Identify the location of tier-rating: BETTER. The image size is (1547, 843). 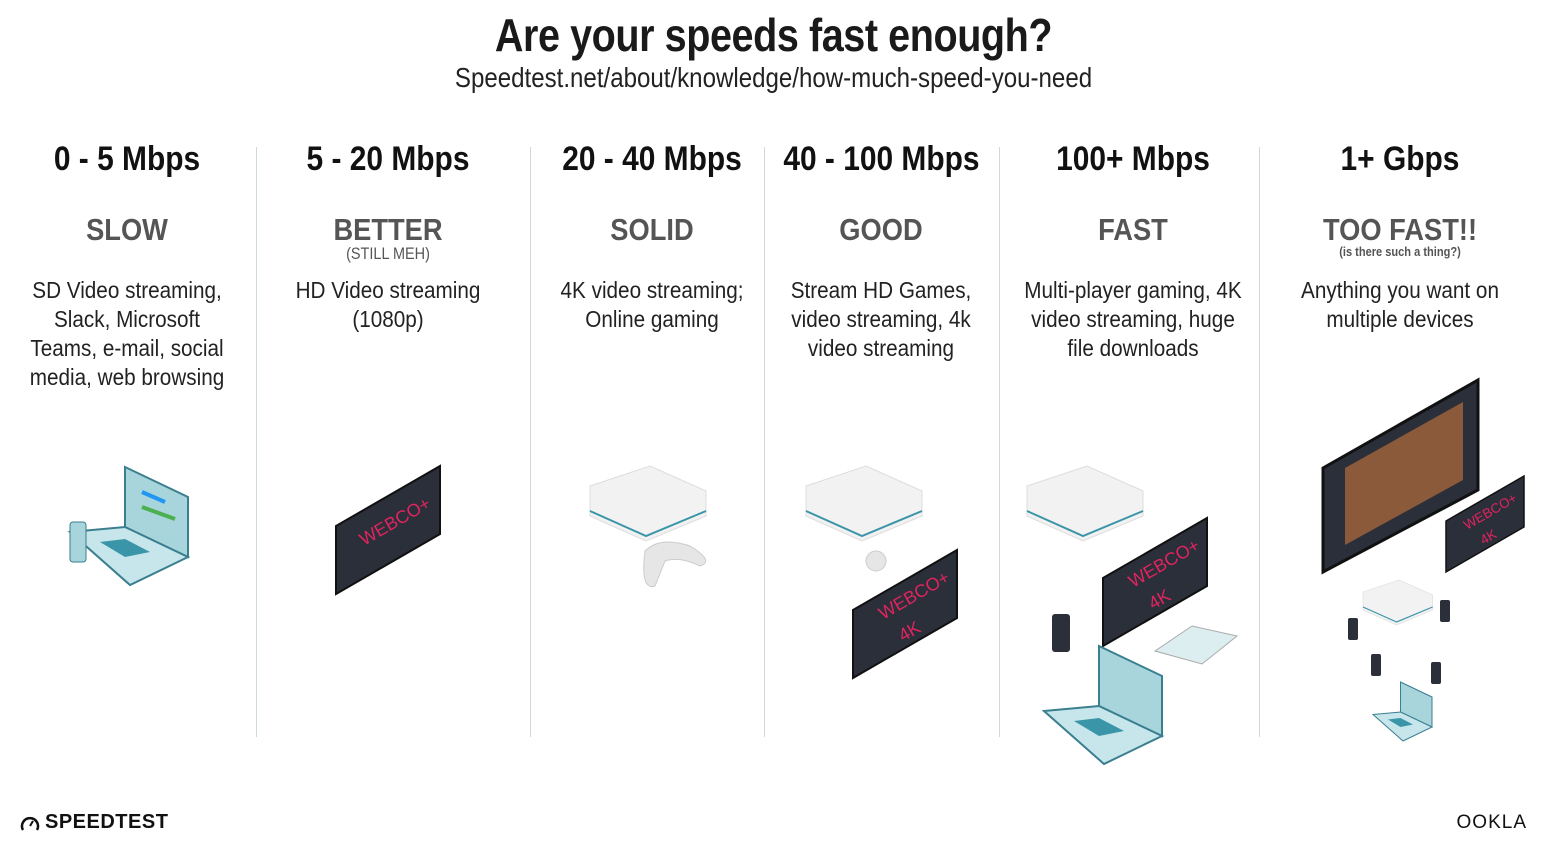
(388, 229).